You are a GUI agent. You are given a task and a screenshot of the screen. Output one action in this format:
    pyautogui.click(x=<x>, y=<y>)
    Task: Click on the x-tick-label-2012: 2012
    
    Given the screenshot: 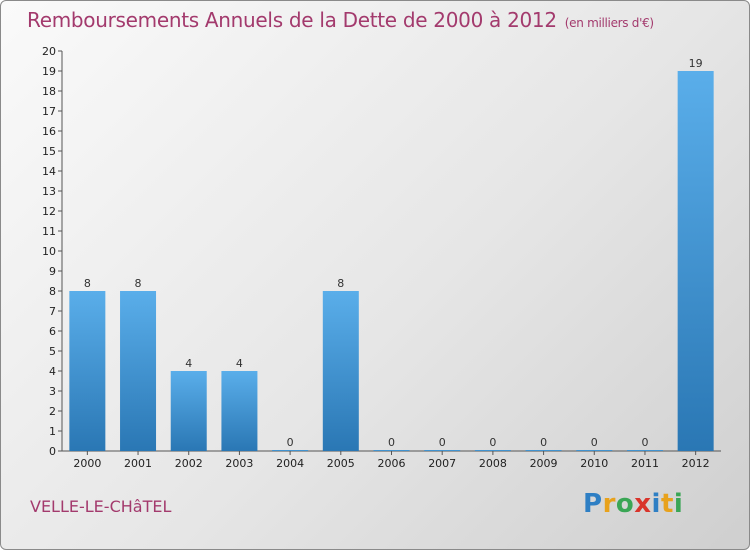 What is the action you would take?
    pyautogui.click(x=696, y=463)
    